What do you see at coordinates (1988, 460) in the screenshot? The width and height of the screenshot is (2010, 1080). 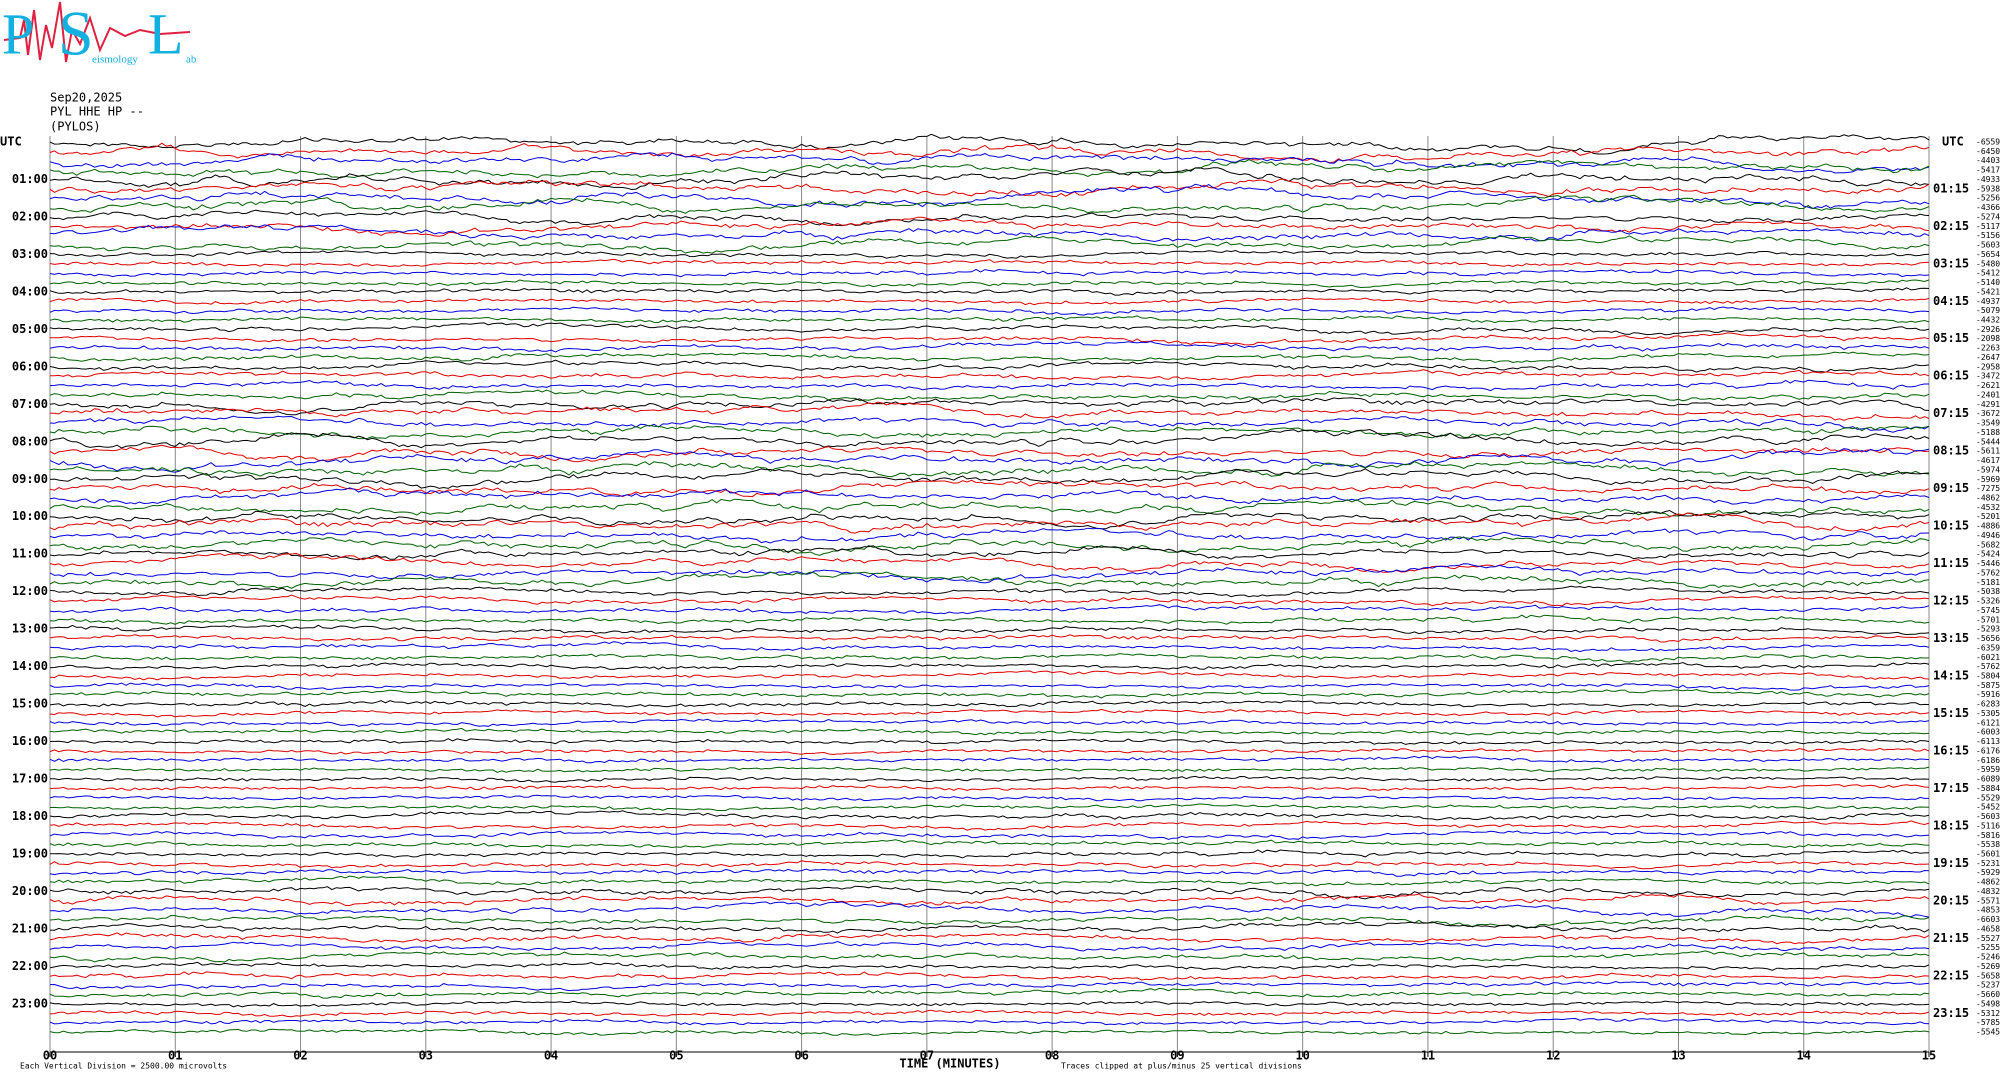 I see `trace-offset: -4617` at bounding box center [1988, 460].